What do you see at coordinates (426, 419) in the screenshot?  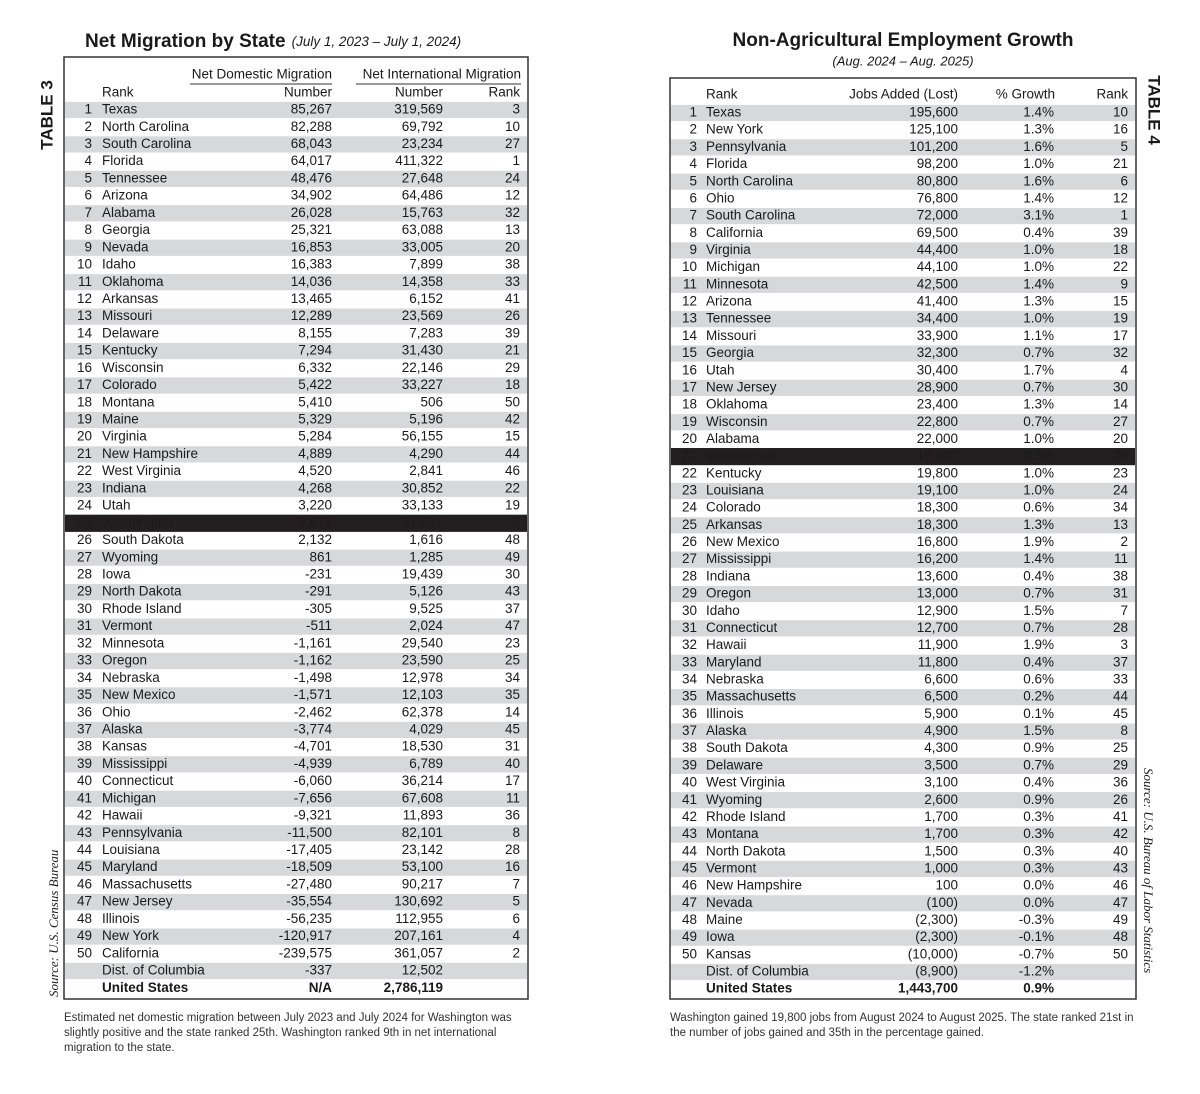 I see `cell: 5,196` at bounding box center [426, 419].